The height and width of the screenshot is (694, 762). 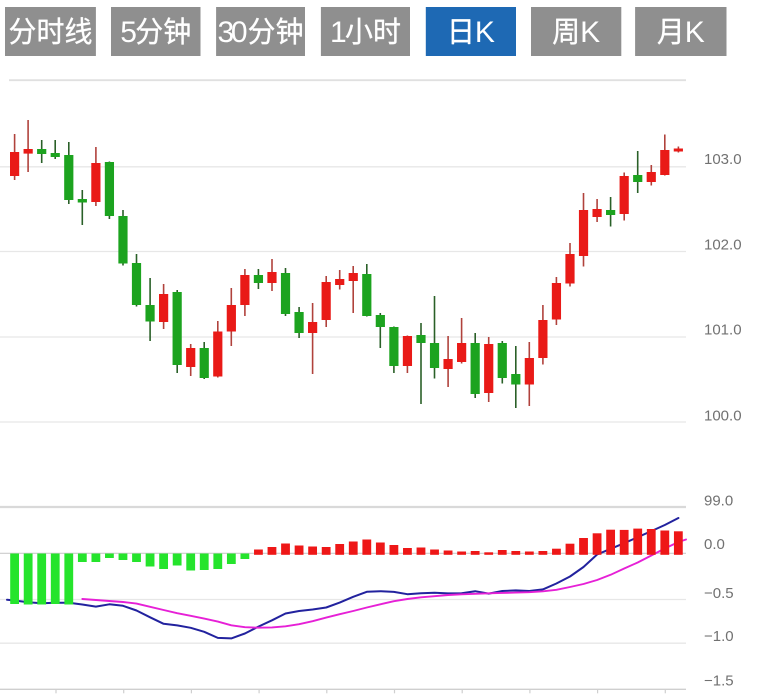 What do you see at coordinates (714, 544) in the screenshot?
I see `svg-text: 0.0` at bounding box center [714, 544].